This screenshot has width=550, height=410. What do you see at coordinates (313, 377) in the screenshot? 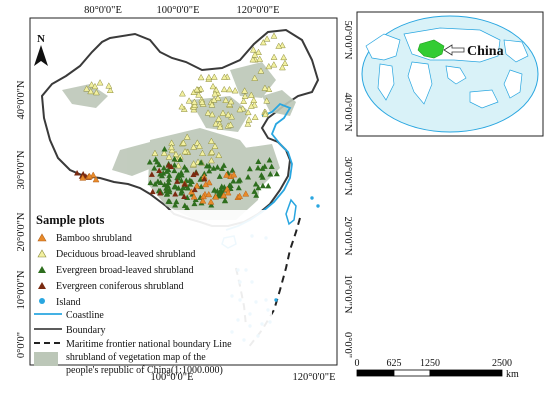
I see `bottom-tick-120e: 120°0'0"E` at bounding box center [313, 377].